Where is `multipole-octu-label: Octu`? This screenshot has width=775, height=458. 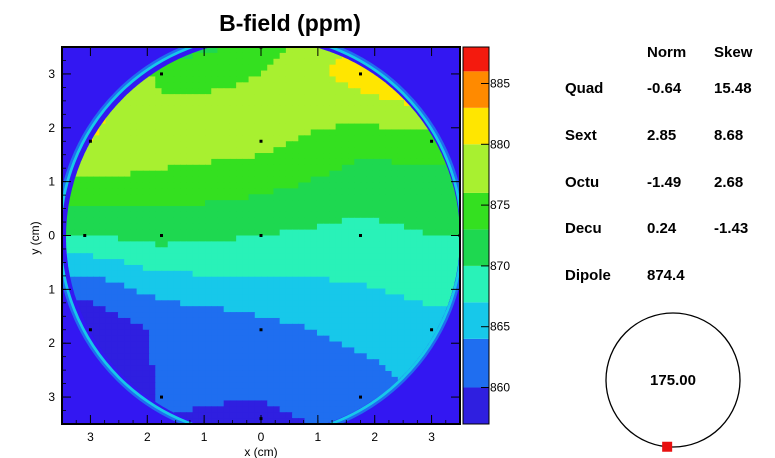
multipole-octu-label: Octu is located at coordinates (582, 182).